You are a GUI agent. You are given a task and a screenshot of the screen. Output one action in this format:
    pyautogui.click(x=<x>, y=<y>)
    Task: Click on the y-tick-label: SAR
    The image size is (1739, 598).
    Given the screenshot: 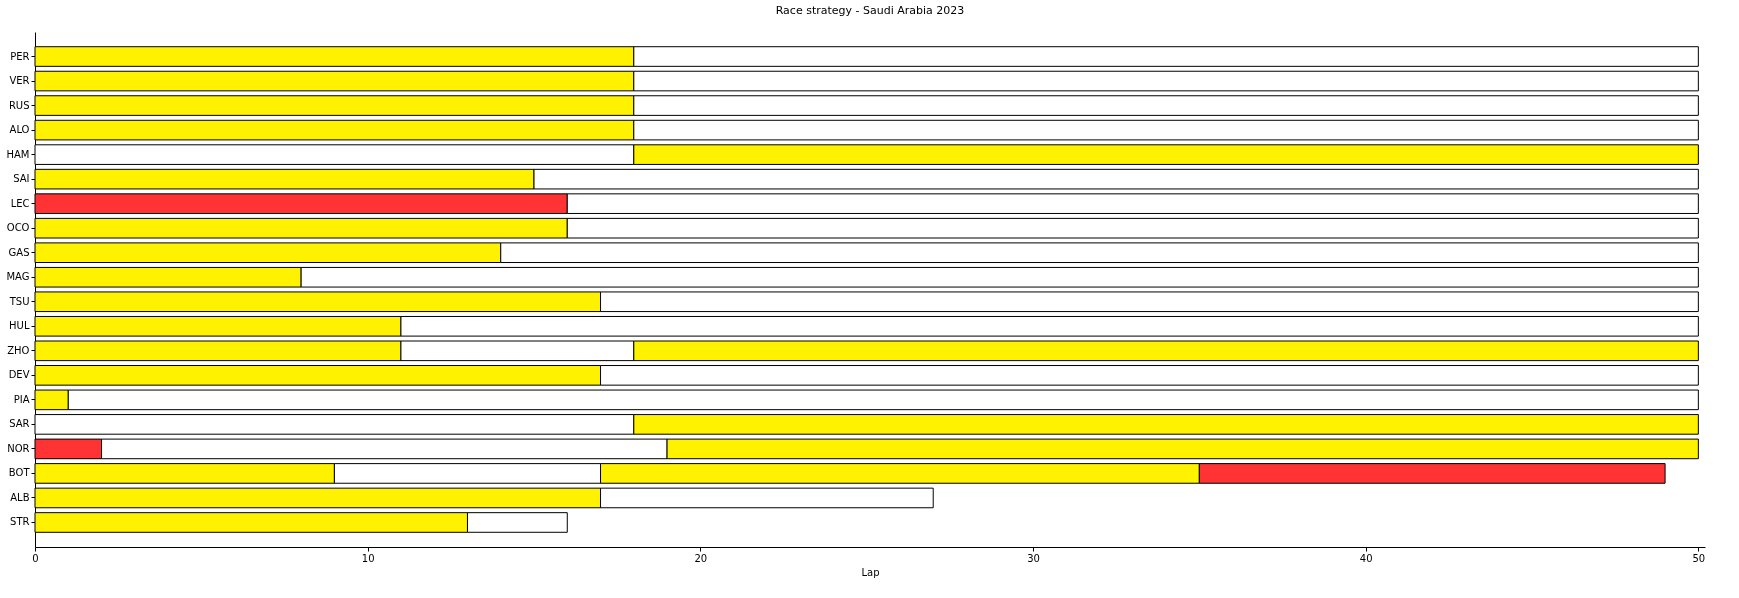 What is the action you would take?
    pyautogui.click(x=19, y=424)
    